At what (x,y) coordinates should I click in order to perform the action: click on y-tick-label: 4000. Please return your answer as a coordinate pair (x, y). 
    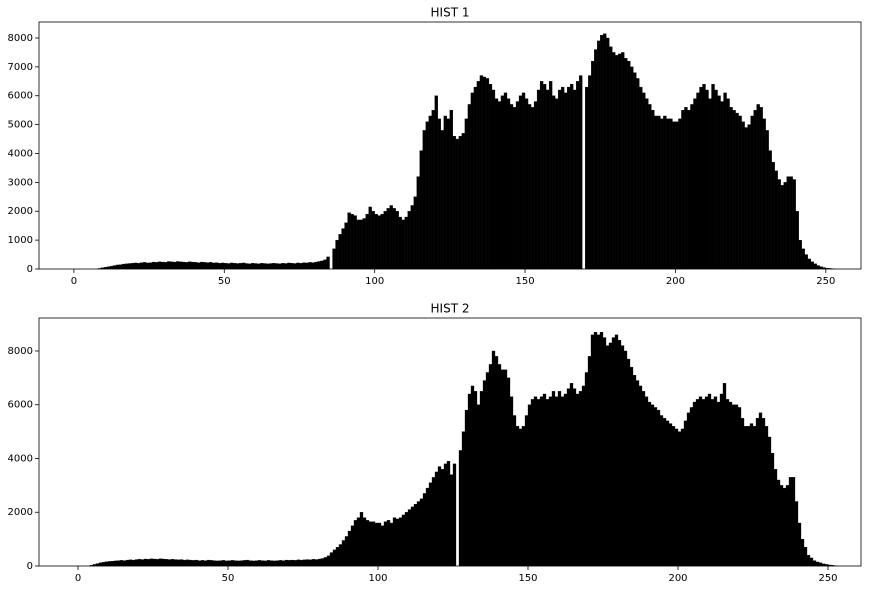
    Looking at the image, I should click on (20, 458).